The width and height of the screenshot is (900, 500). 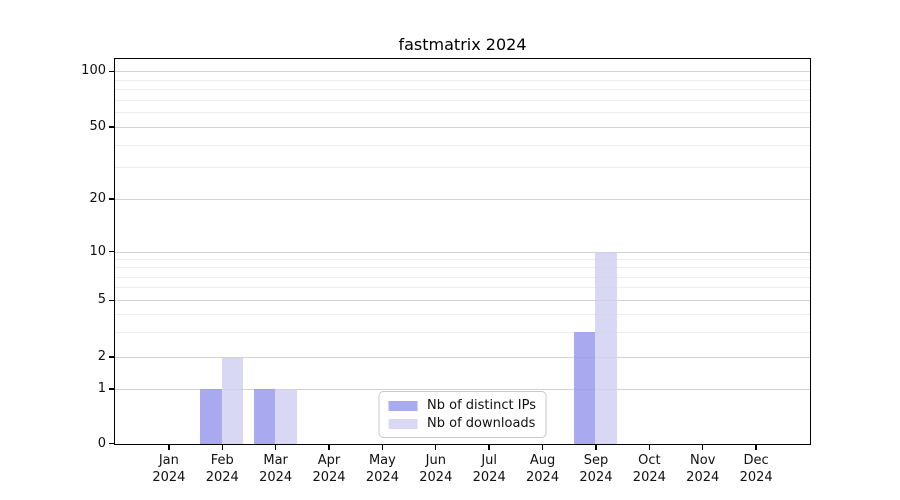 What do you see at coordinates (462, 414) in the screenshot?
I see `legend: Nb of distinct IPs Nb of downloads` at bounding box center [462, 414].